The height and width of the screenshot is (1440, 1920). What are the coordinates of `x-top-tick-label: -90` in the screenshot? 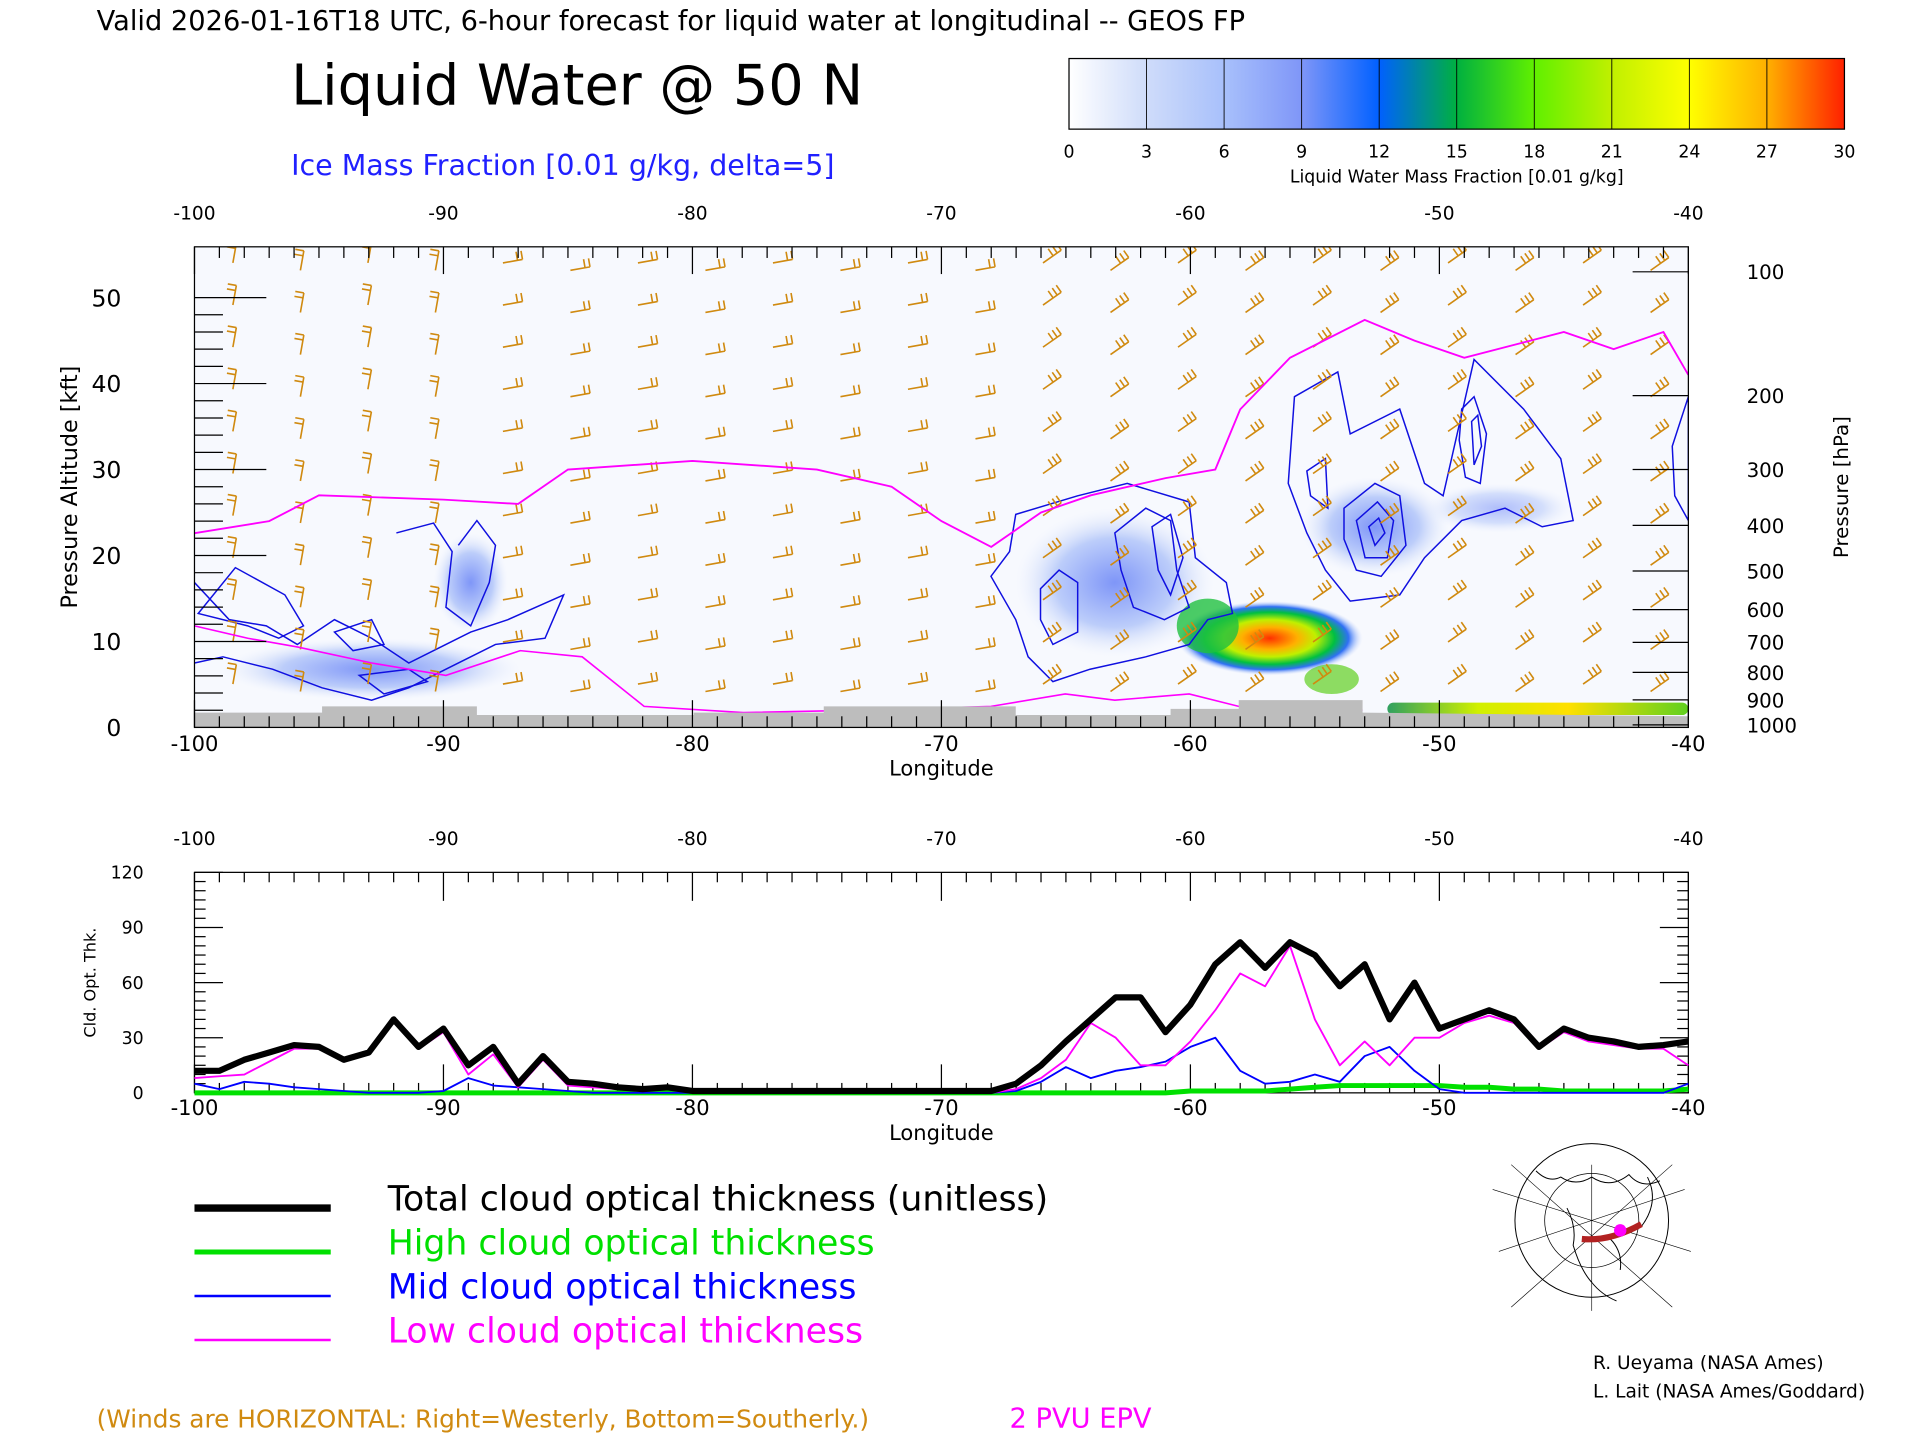 It's located at (443, 214).